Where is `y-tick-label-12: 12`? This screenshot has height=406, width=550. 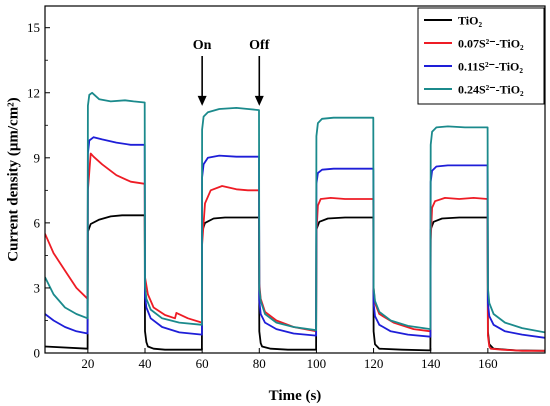
y-tick-label-12: 12 is located at coordinates (33, 92).